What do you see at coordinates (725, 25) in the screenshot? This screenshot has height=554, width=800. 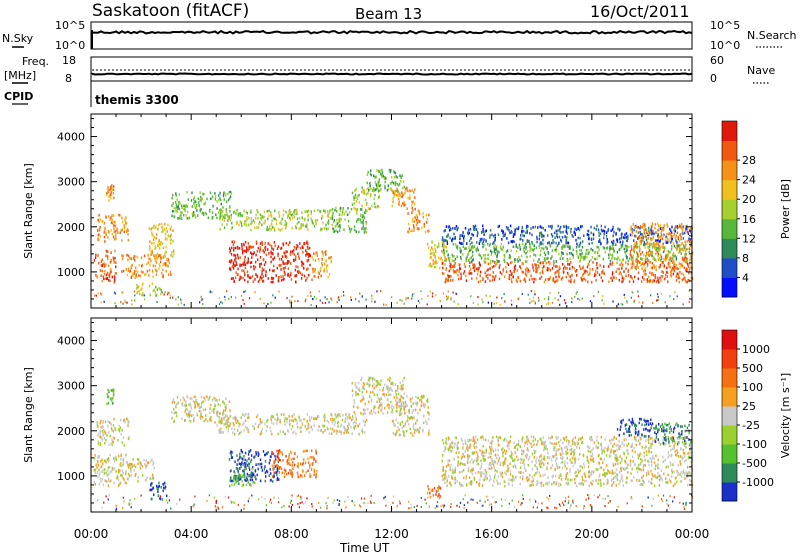 I see `nsearch-tick-top: 10^5` at bounding box center [725, 25].